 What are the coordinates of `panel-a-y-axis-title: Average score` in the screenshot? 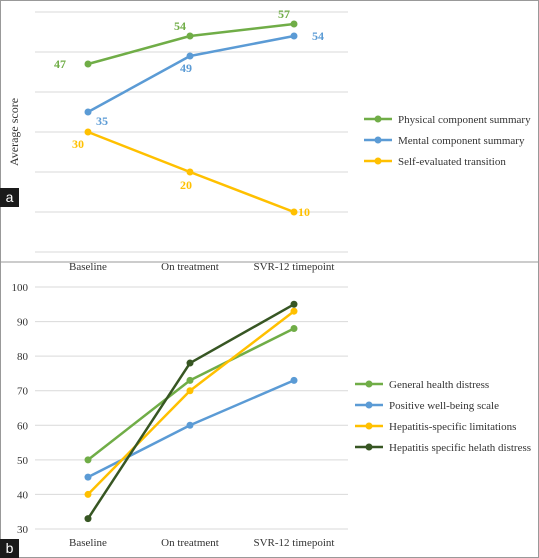 It's located at (14, 132).